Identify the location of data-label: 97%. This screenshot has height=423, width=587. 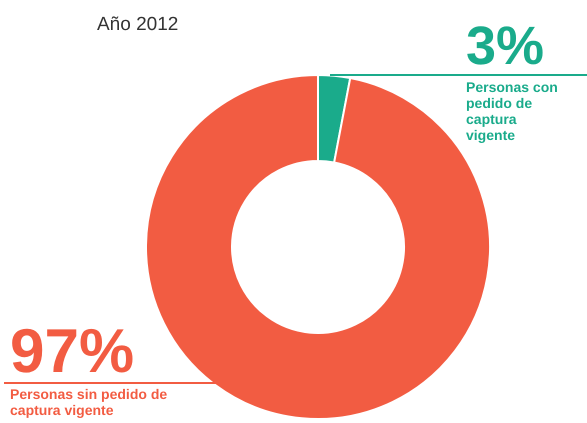
(72, 351).